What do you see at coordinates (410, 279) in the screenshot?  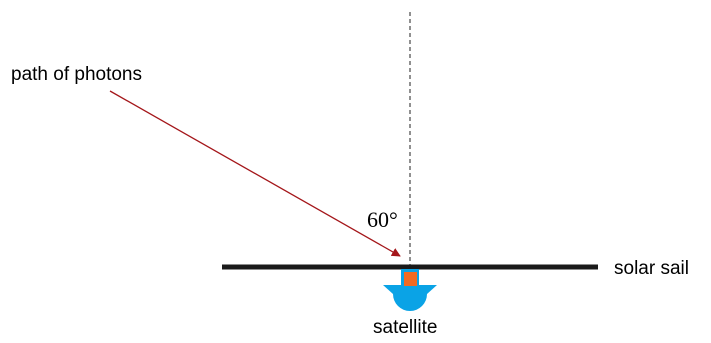 I see `satellite-core` at bounding box center [410, 279].